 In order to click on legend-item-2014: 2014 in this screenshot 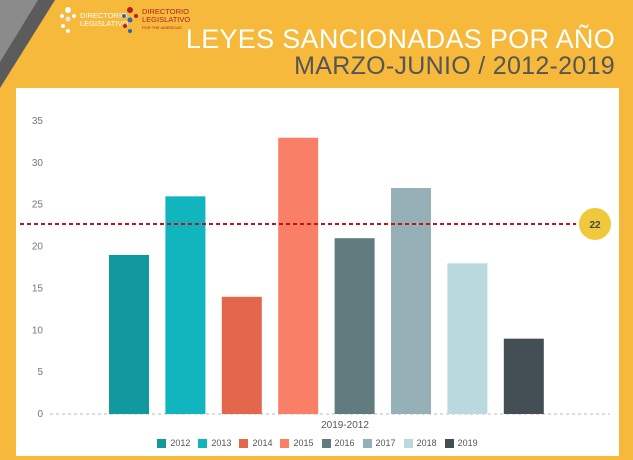, I will do `click(255, 443)`.